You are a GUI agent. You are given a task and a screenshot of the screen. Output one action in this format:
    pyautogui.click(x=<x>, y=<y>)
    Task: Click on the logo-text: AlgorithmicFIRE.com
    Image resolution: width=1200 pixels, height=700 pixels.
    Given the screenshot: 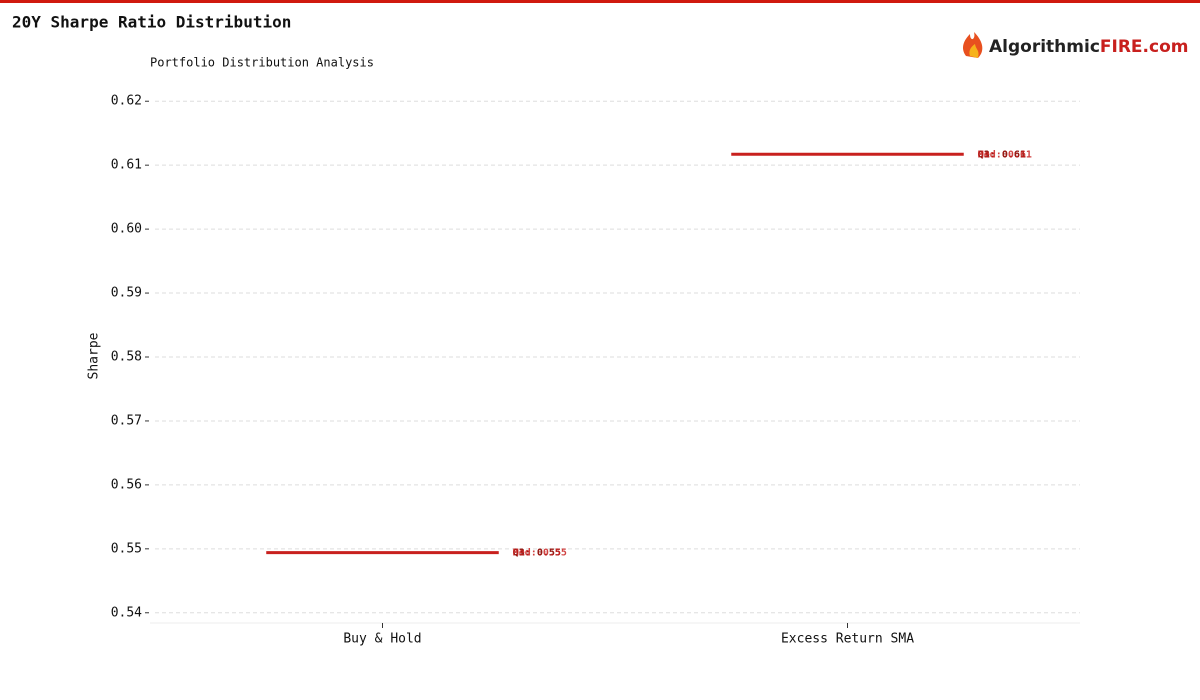 What is the action you would take?
    pyautogui.click(x=1088, y=47)
    